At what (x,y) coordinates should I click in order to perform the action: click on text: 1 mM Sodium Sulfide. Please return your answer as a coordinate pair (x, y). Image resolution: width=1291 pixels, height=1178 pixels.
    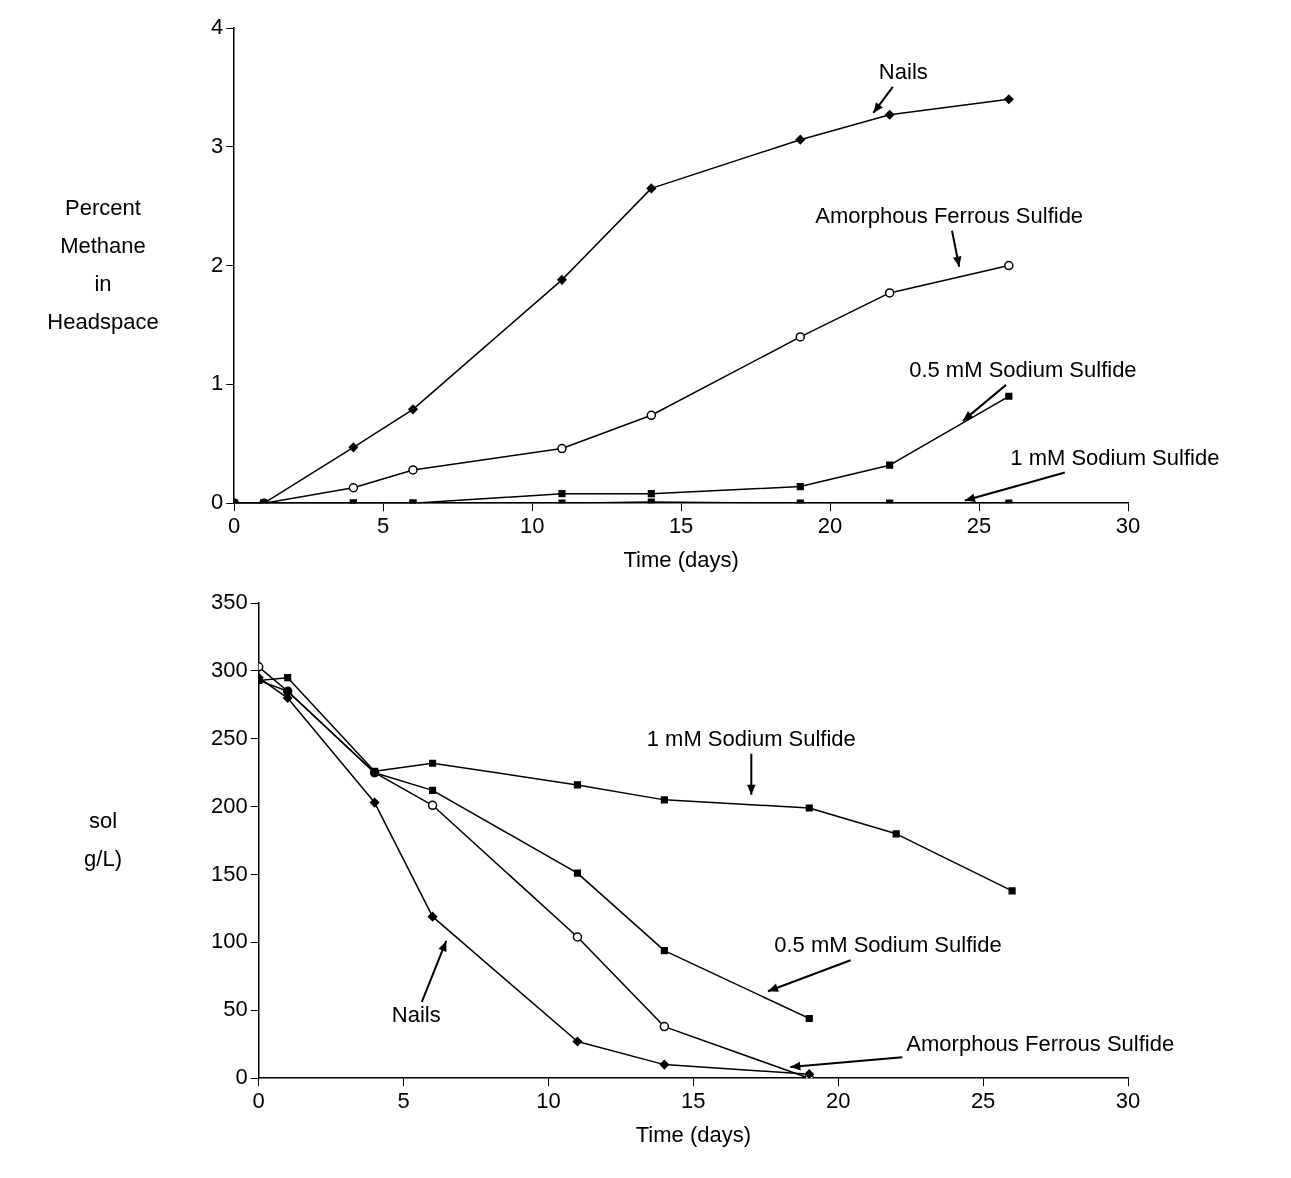
    Looking at the image, I should click on (751, 738).